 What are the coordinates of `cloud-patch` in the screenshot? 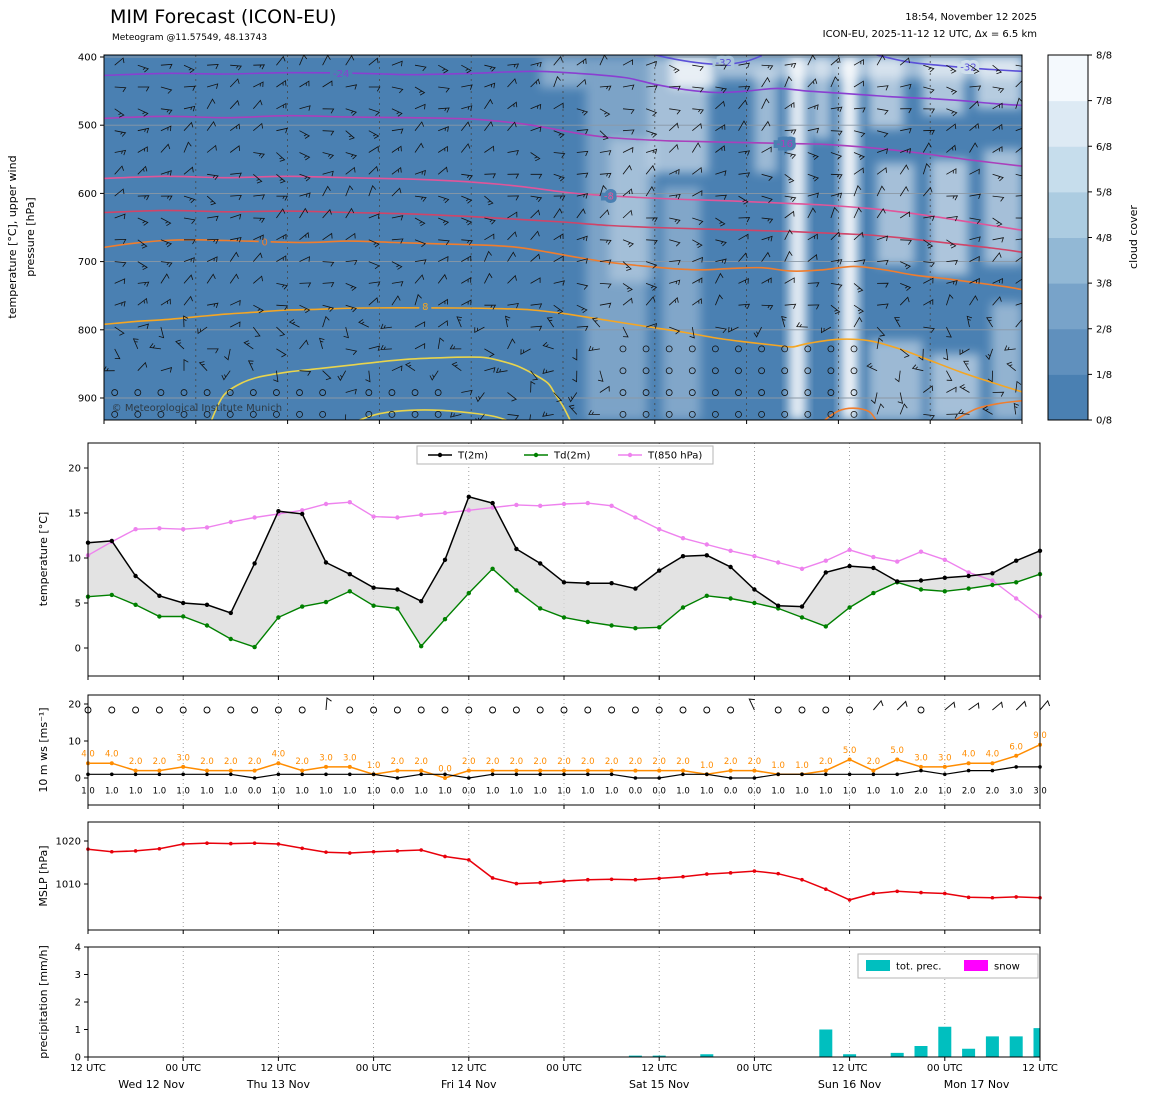 It's located at (896, 380).